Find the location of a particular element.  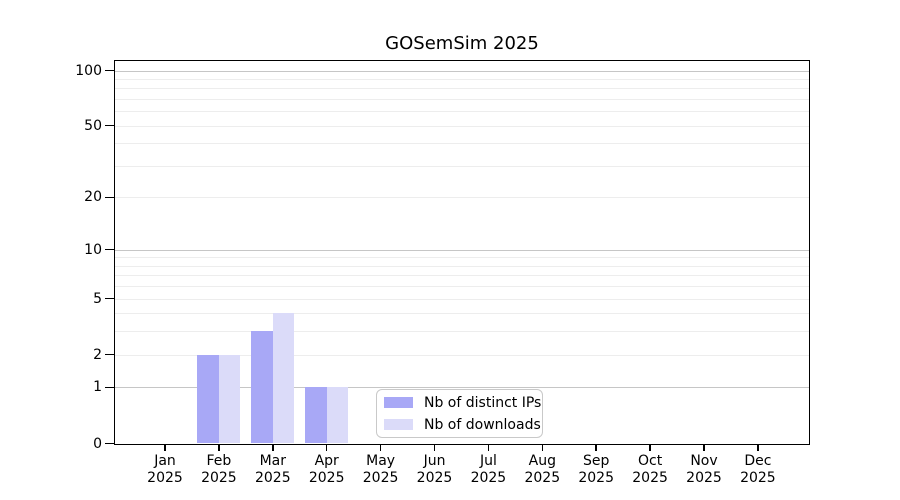

x-tick-label: Sep 2025 is located at coordinates (596, 470).